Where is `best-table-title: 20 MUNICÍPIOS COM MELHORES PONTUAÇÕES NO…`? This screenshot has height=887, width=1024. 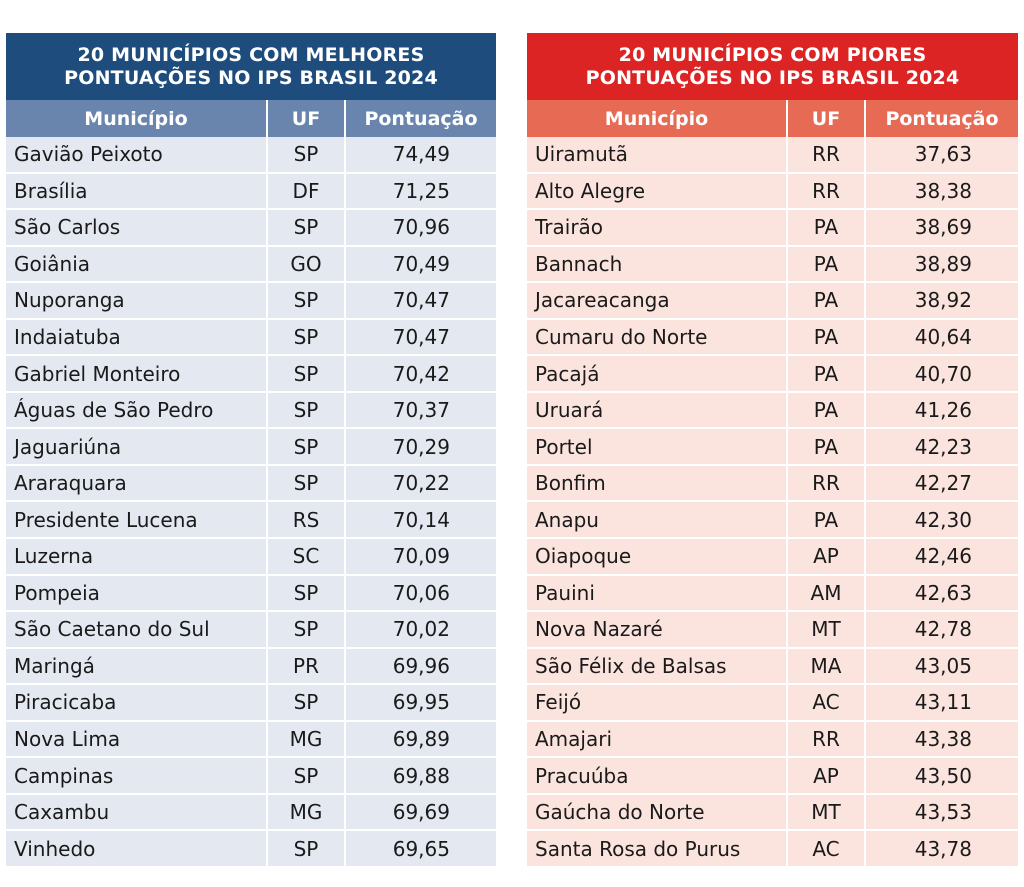 best-table-title: 20 MUNICÍPIOS COM MELHORES PONTUAÇÕES NO… is located at coordinates (251, 66).